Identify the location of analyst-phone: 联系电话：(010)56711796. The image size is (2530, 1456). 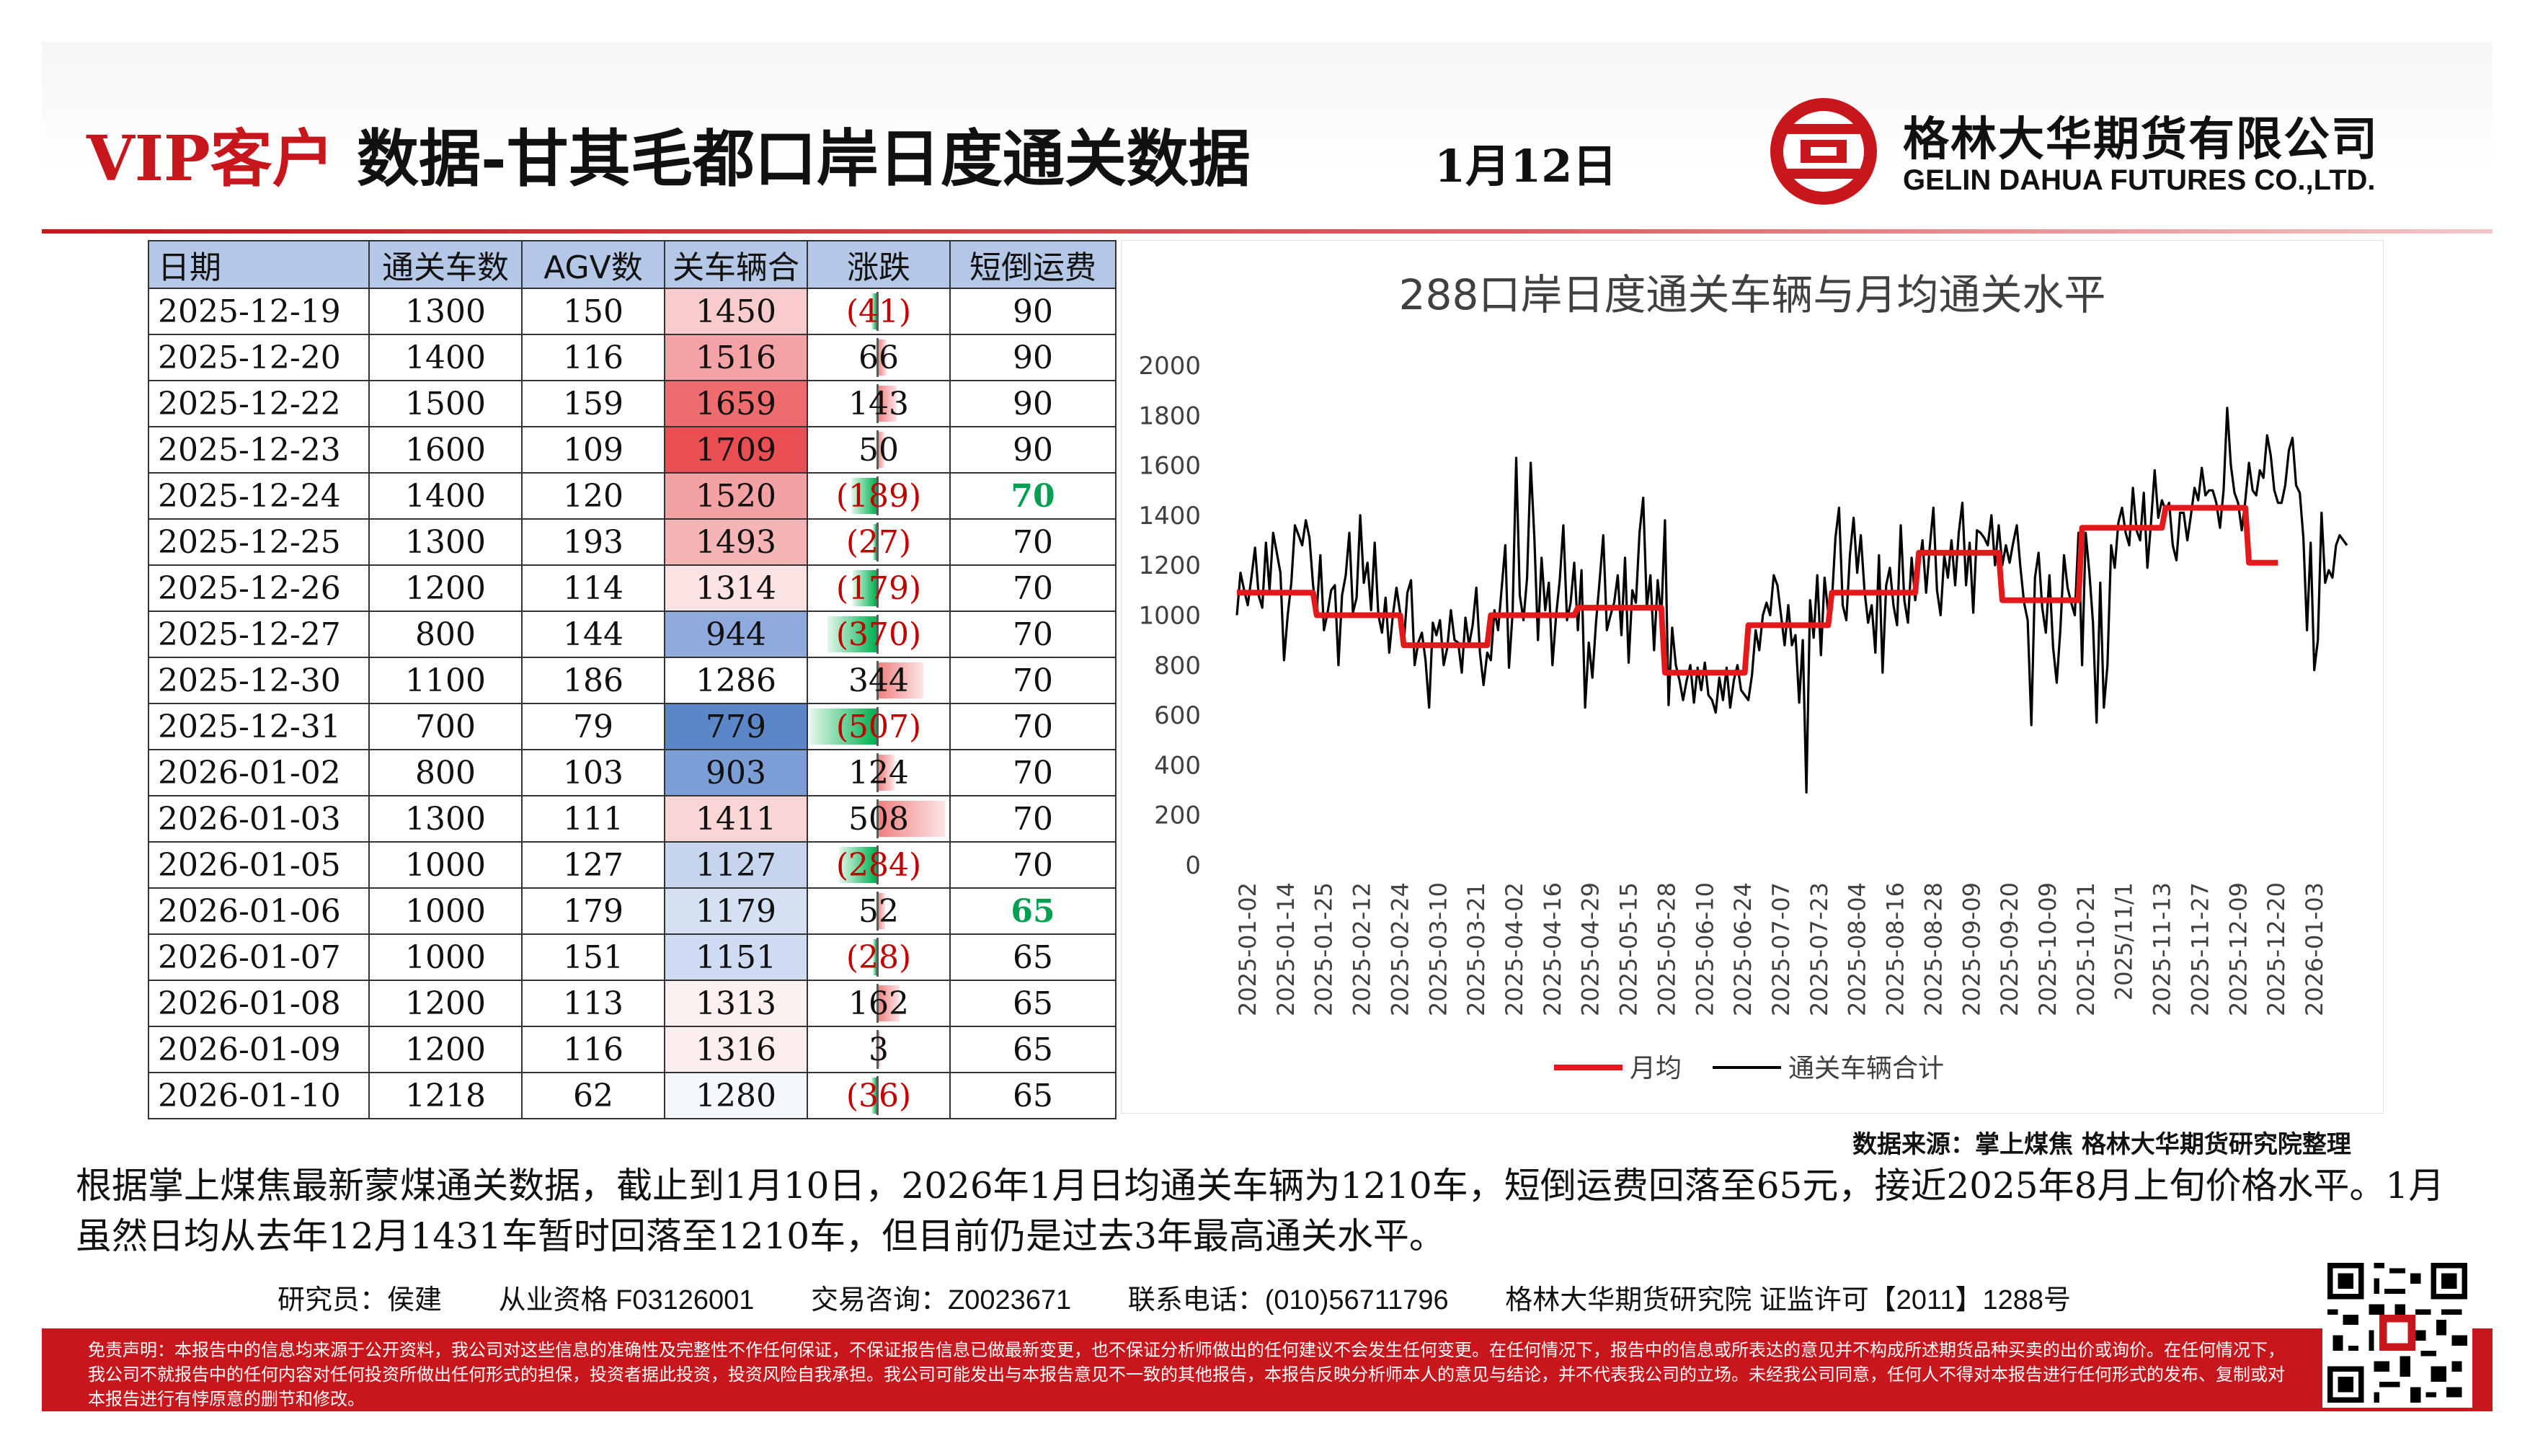
(1288, 1300).